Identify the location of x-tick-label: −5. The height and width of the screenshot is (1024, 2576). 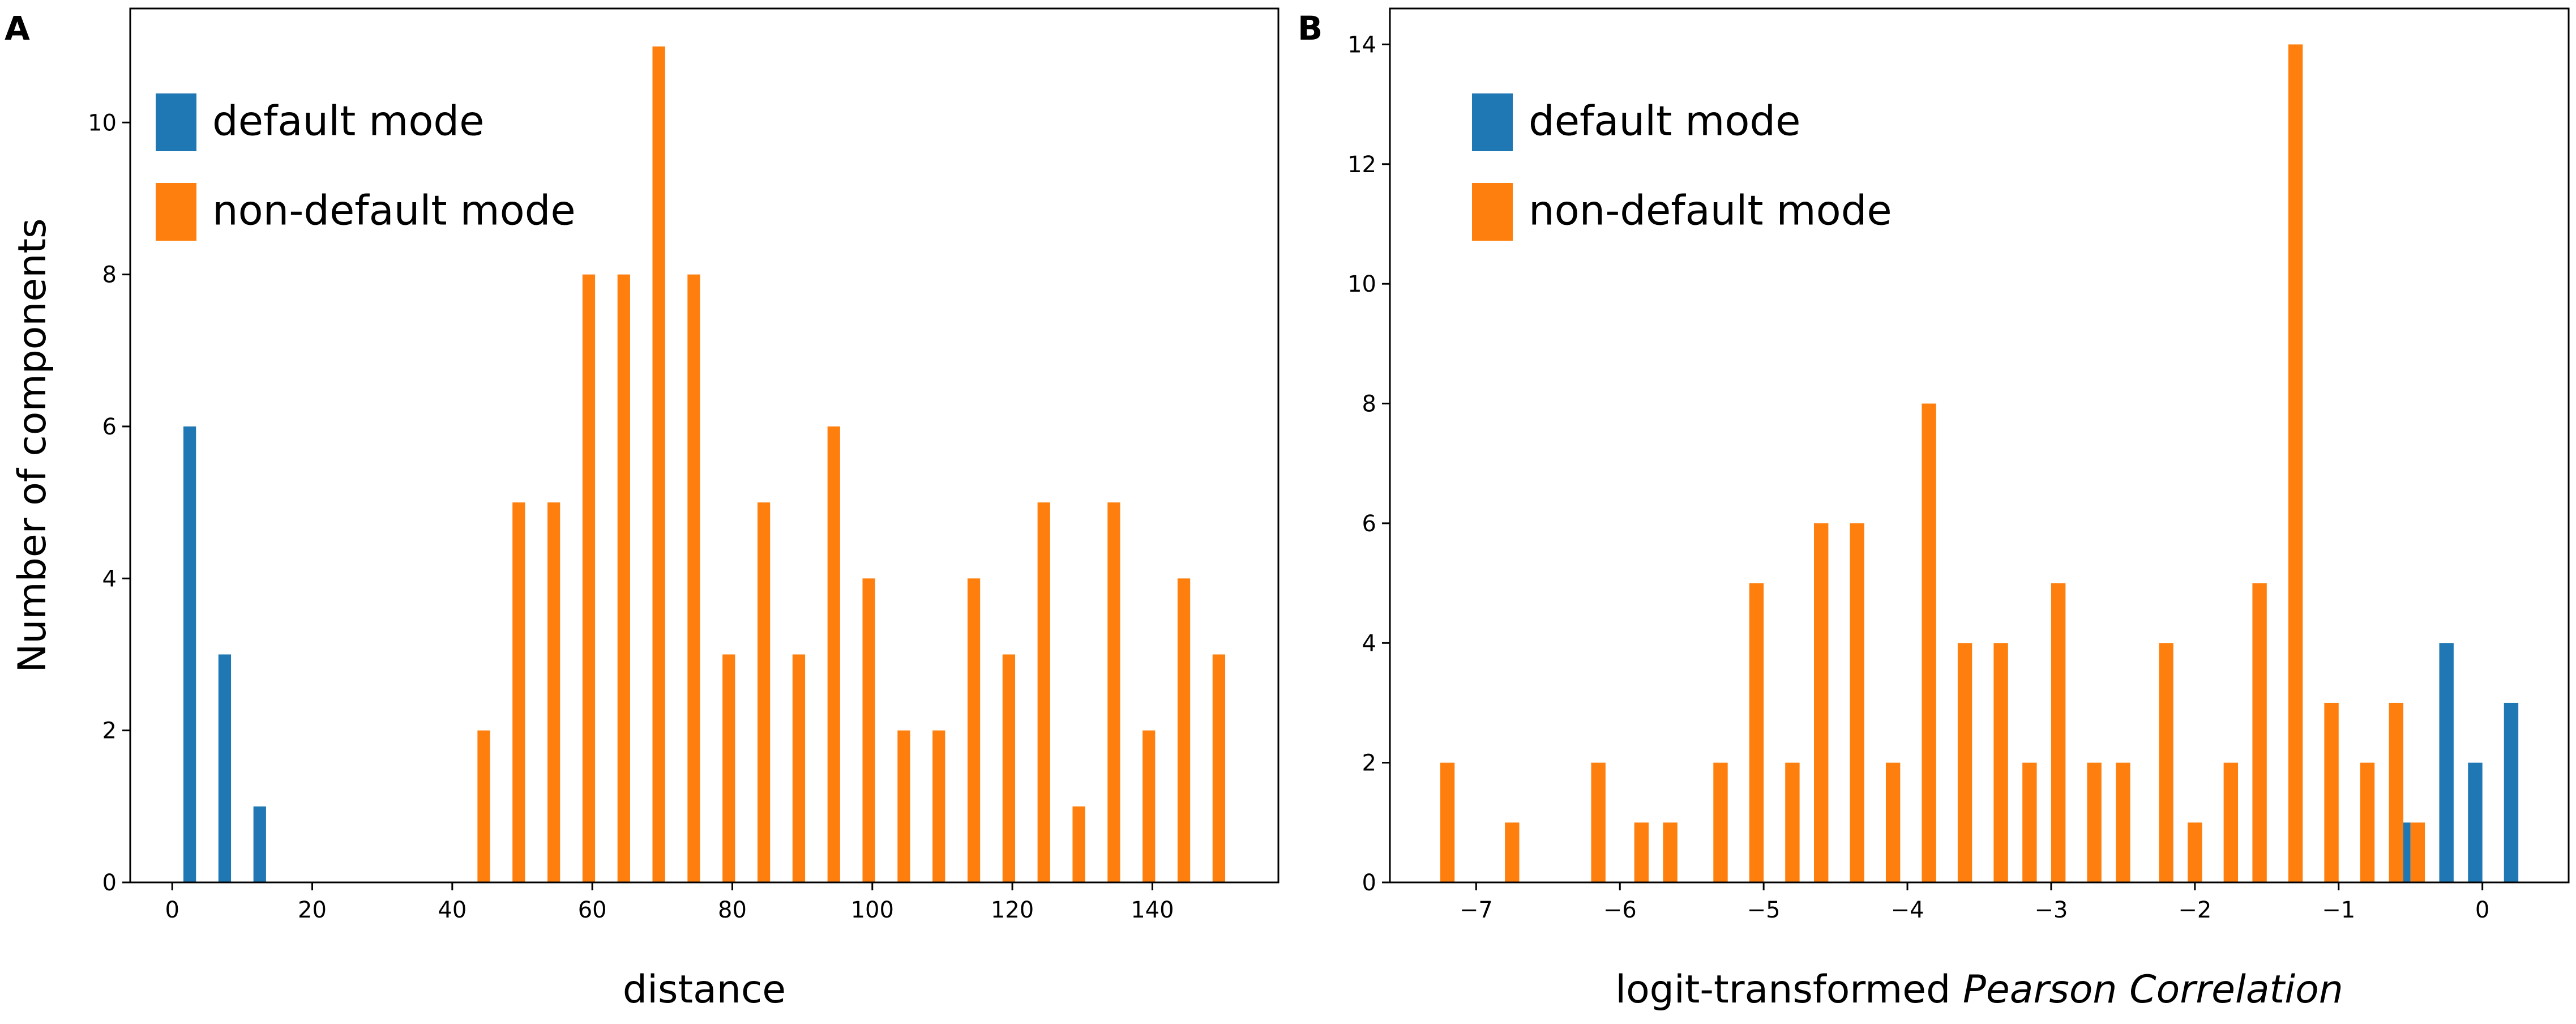
(1764, 910).